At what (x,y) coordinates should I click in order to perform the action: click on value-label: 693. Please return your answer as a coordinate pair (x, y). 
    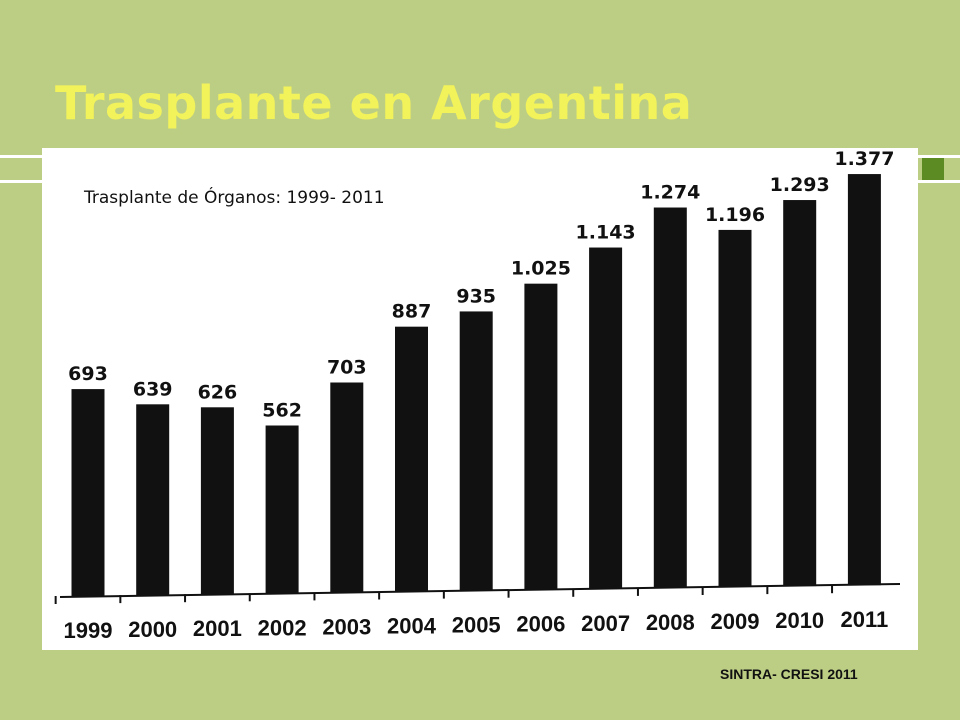
    Looking at the image, I should click on (88, 374).